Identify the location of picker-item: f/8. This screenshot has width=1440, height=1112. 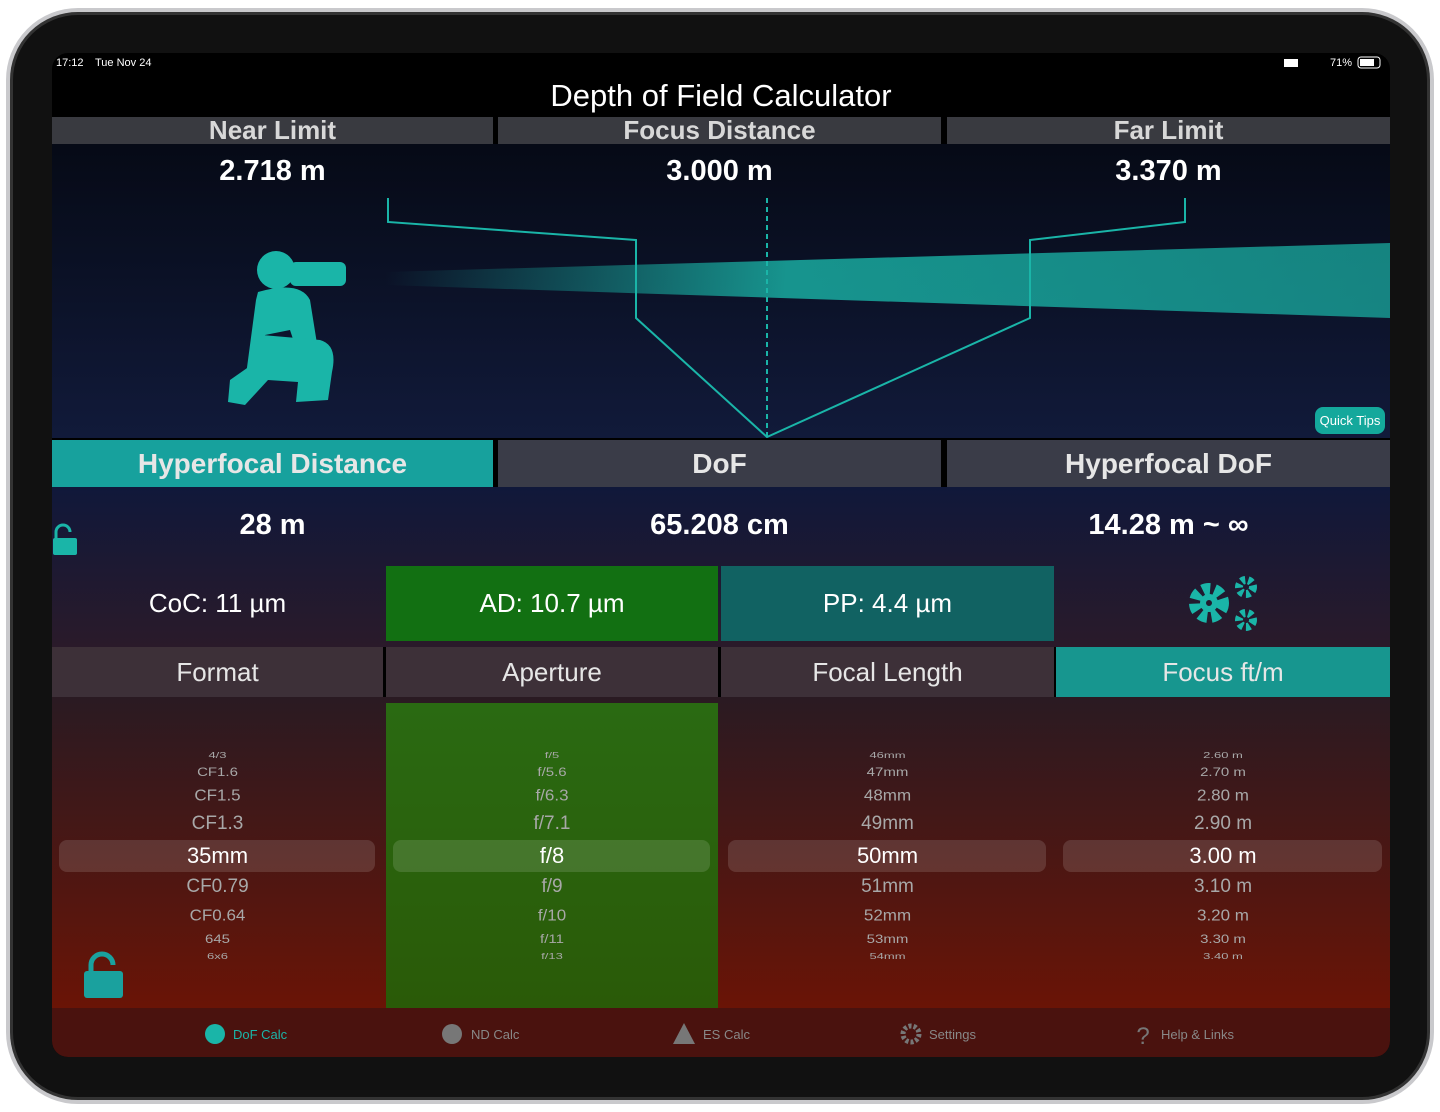
(552, 855).